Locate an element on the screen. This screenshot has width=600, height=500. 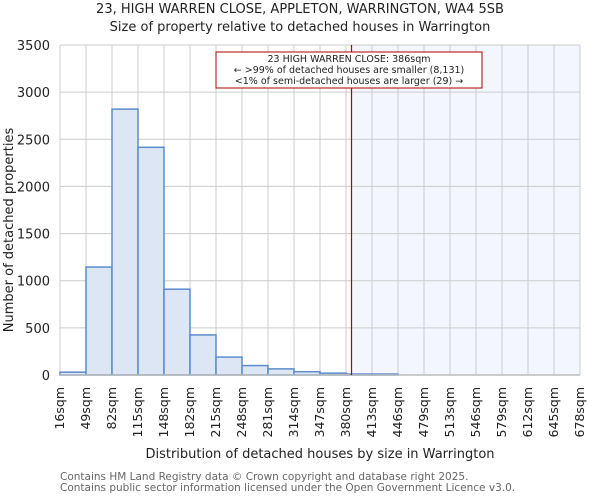
x-tick-label: 347sqm is located at coordinates (319, 412).